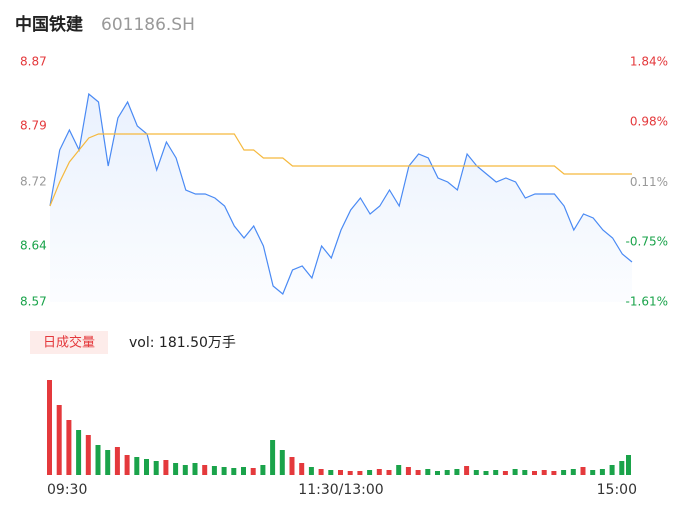 Image resolution: width=686 pixels, height=524 pixels. I want to click on average-line, so click(340, 170).